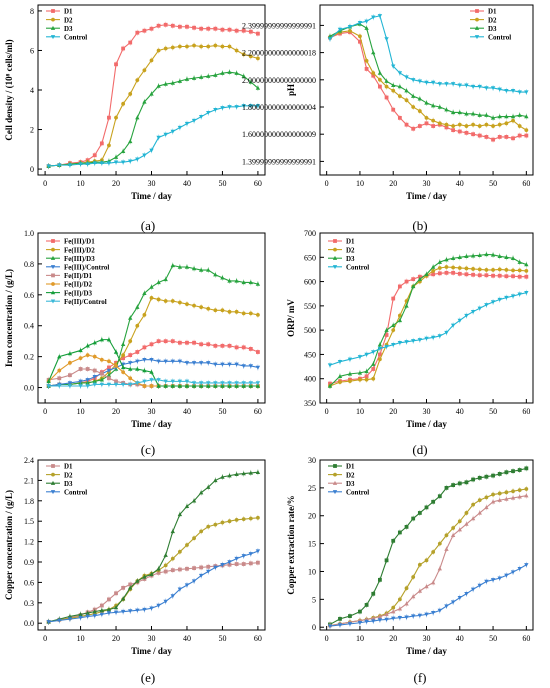 This screenshot has width=550, height=688. I want to click on legend-label: Control, so click(499, 38).